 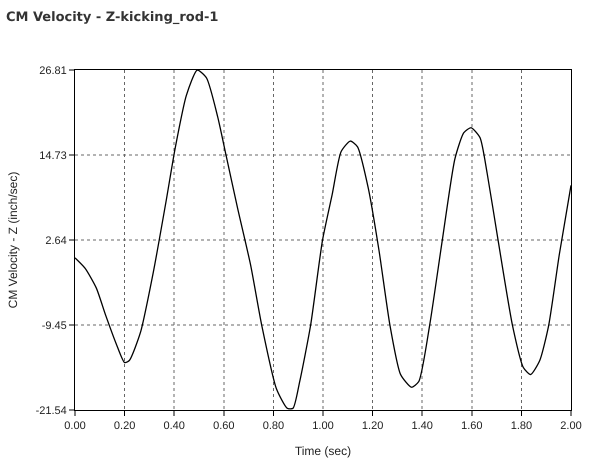 I want to click on x-tick-label: 1.20, so click(x=373, y=426).